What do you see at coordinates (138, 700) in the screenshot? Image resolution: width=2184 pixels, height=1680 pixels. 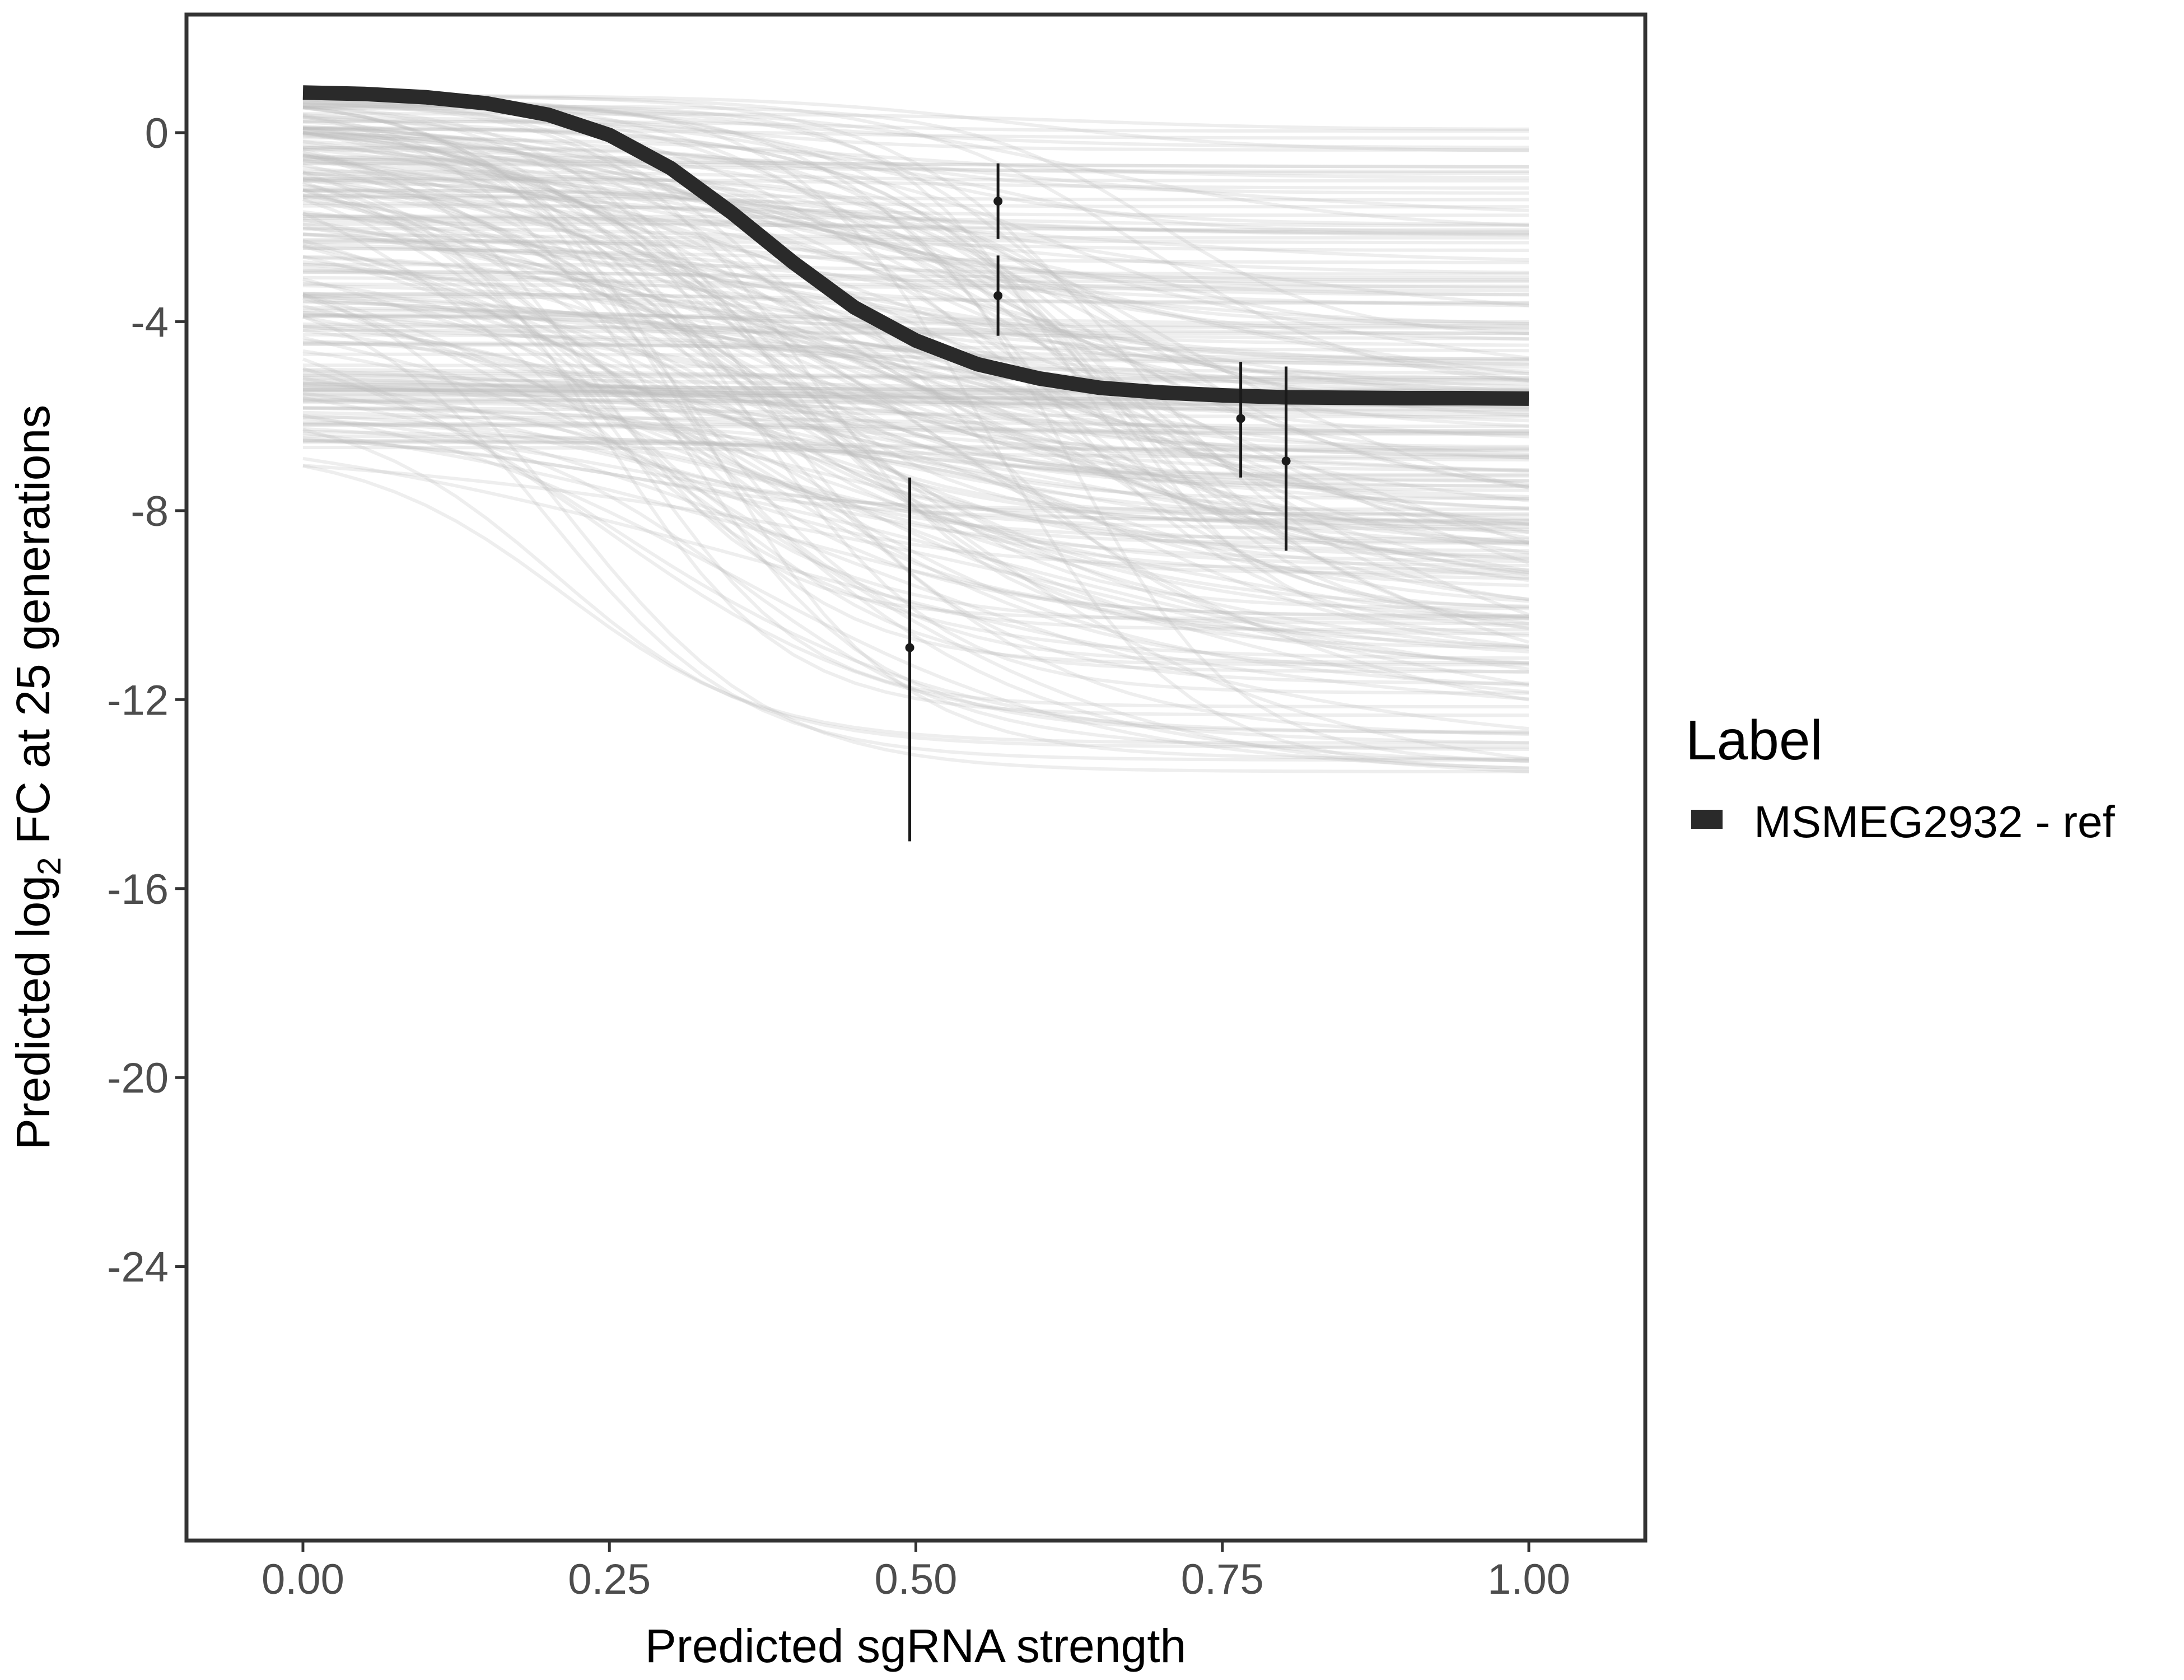 I see `y-tick-label: -12` at bounding box center [138, 700].